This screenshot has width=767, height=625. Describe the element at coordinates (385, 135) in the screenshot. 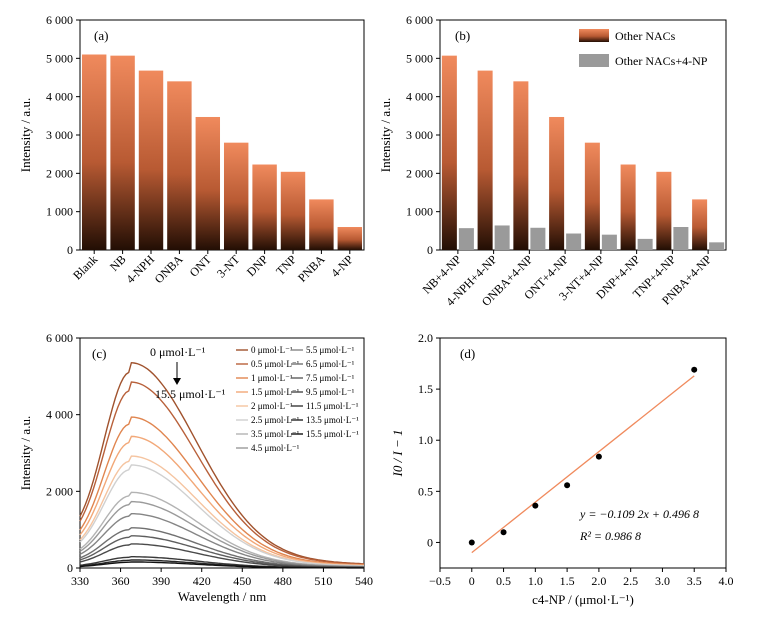

I see `panel-b-y-axis-label: Intensity / a.u.` at that location.